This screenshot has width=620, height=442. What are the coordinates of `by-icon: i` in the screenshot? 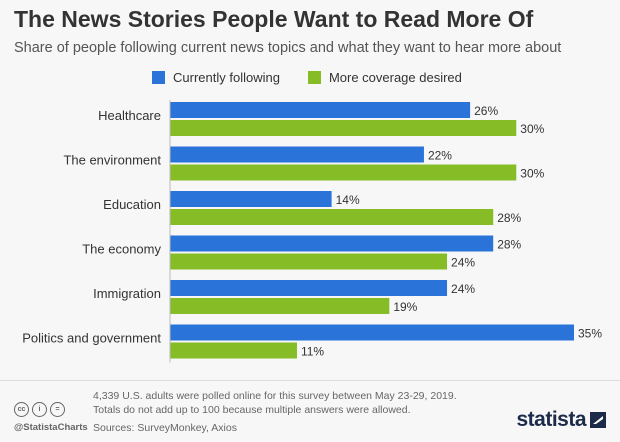 It's located at (39, 409).